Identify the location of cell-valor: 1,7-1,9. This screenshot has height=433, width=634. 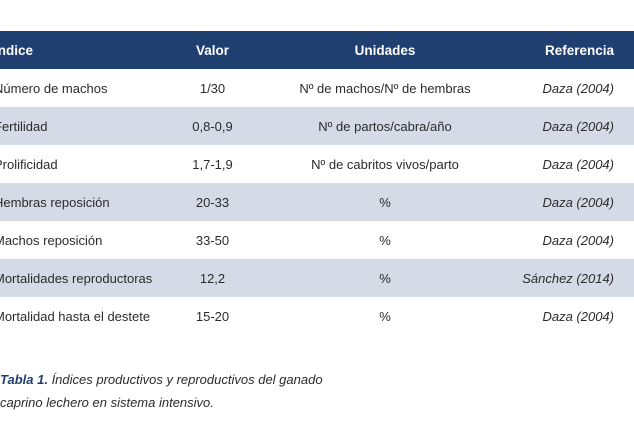
(212, 164).